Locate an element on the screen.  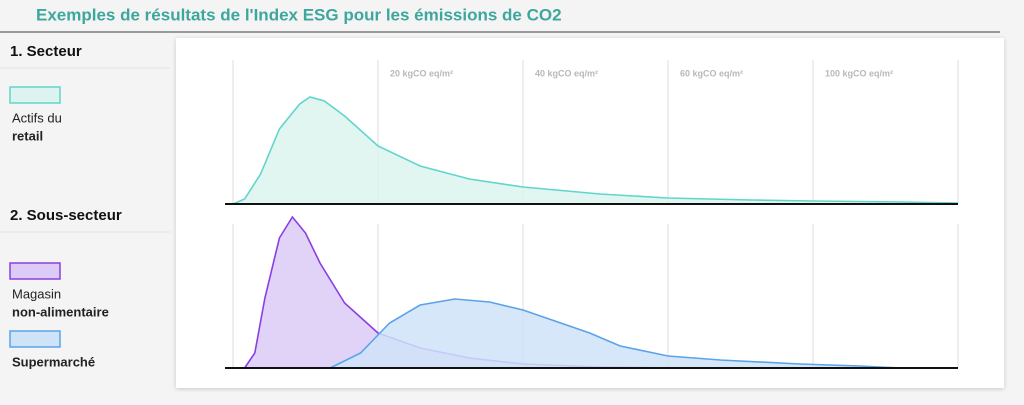
legend-label: retail is located at coordinates (27, 135).